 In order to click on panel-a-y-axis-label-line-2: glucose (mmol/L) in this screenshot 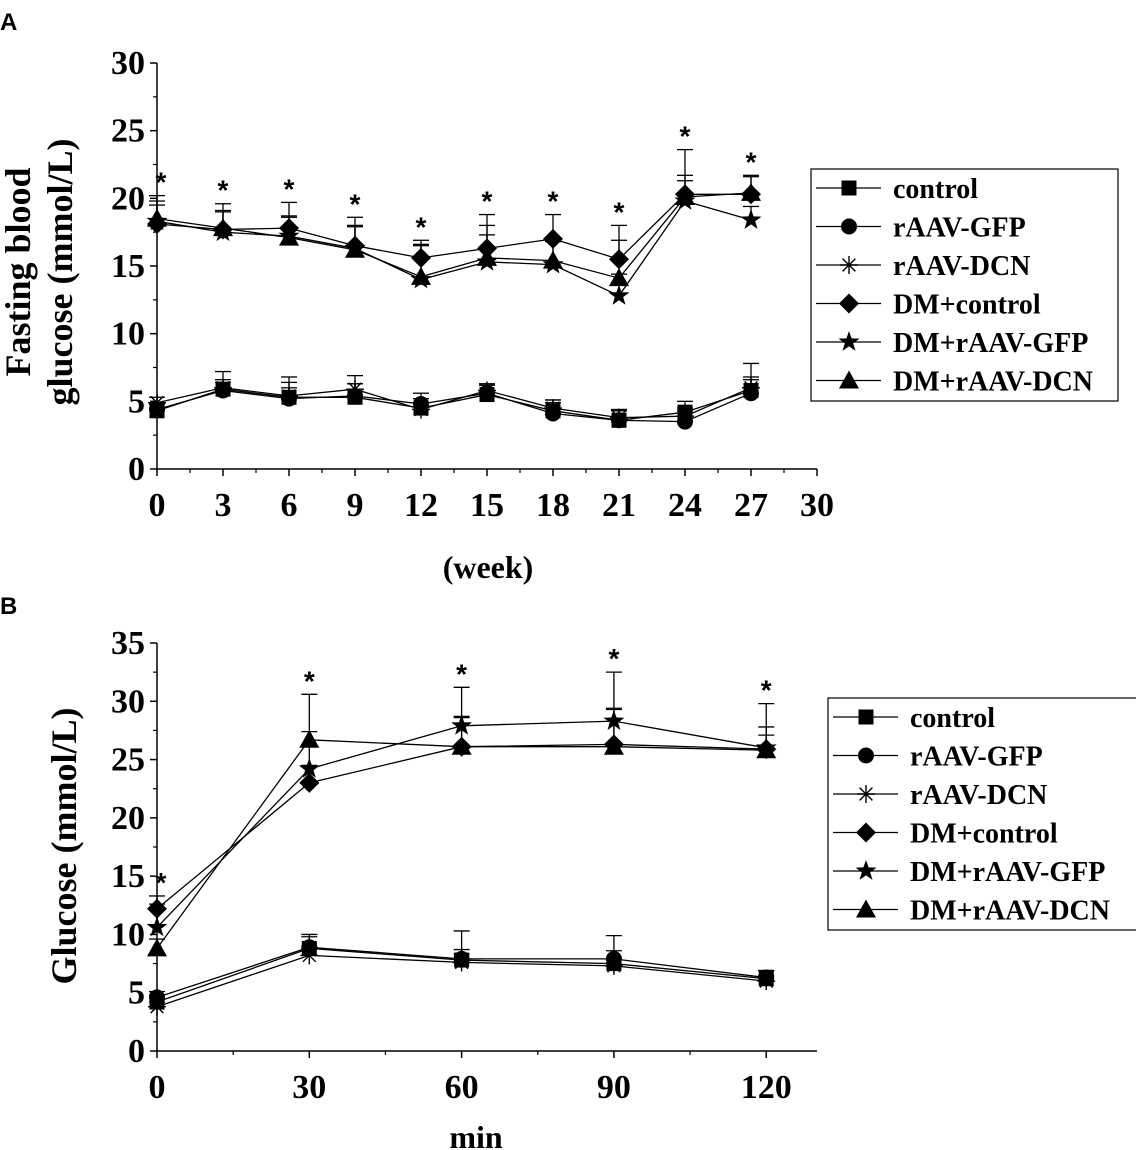, I will do `click(60, 272)`.